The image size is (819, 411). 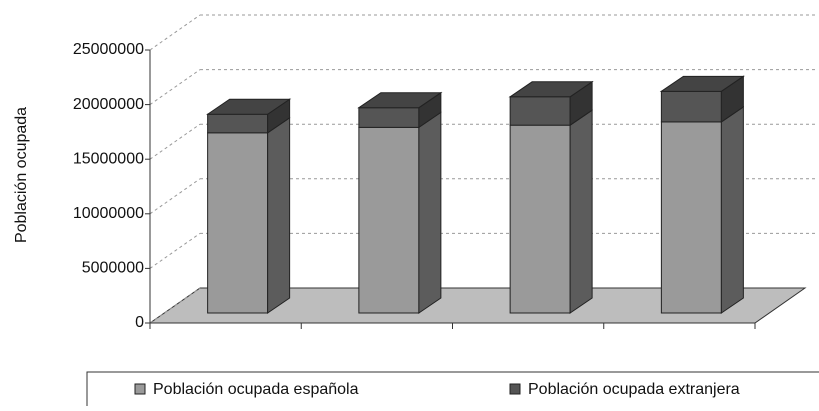 I want to click on legend-box, so click(x=452, y=391).